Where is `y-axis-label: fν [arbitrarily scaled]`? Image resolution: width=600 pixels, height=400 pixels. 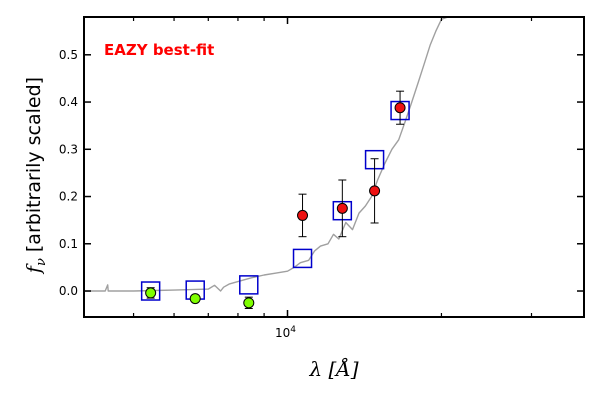
y-axis-label: fν [arbitrarily scaled] is located at coordinates (36, 176).